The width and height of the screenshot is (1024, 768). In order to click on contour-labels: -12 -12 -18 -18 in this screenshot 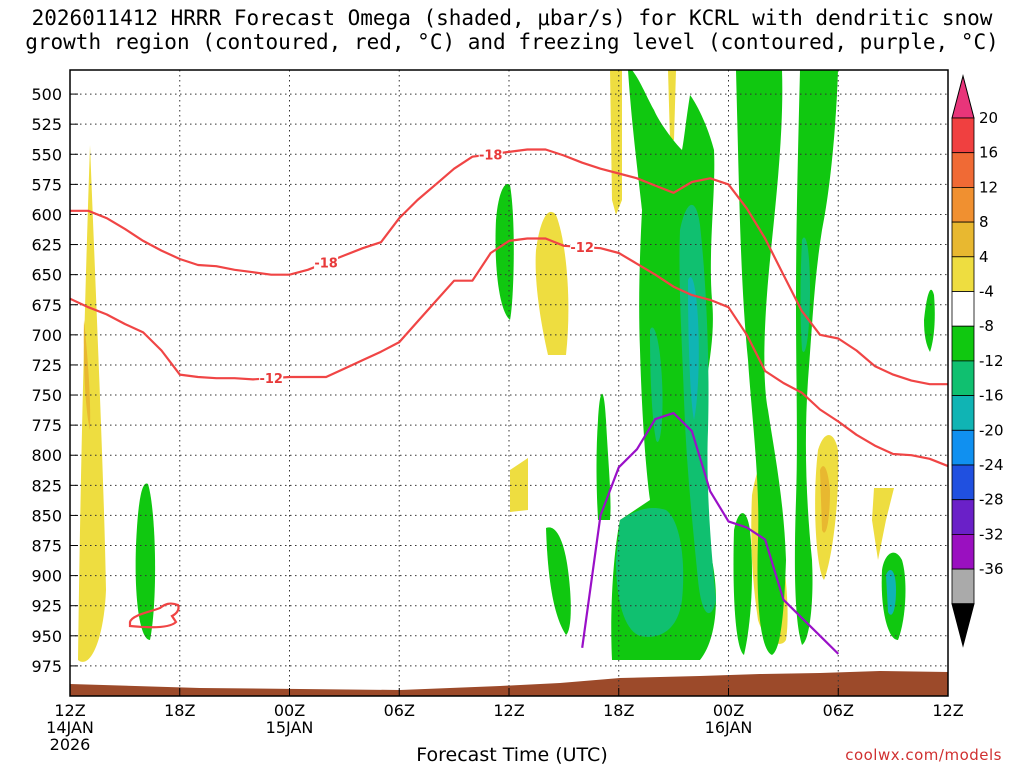, I will do `click(427, 266)`.